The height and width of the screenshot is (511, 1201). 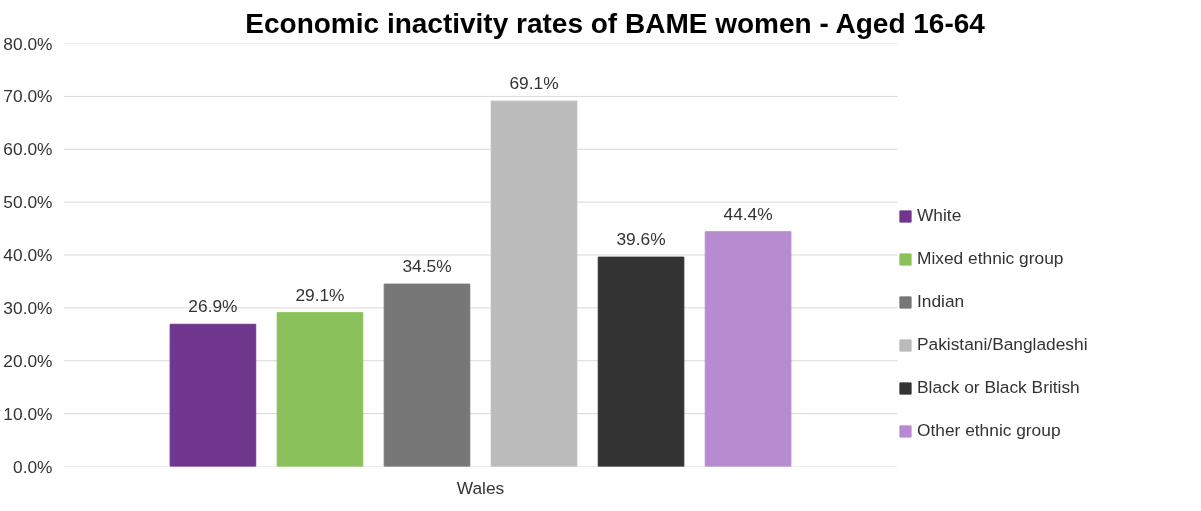 What do you see at coordinates (615, 23) in the screenshot?
I see `chart-title: Economic inactivity rates of BAME women - Aged 16-64` at bounding box center [615, 23].